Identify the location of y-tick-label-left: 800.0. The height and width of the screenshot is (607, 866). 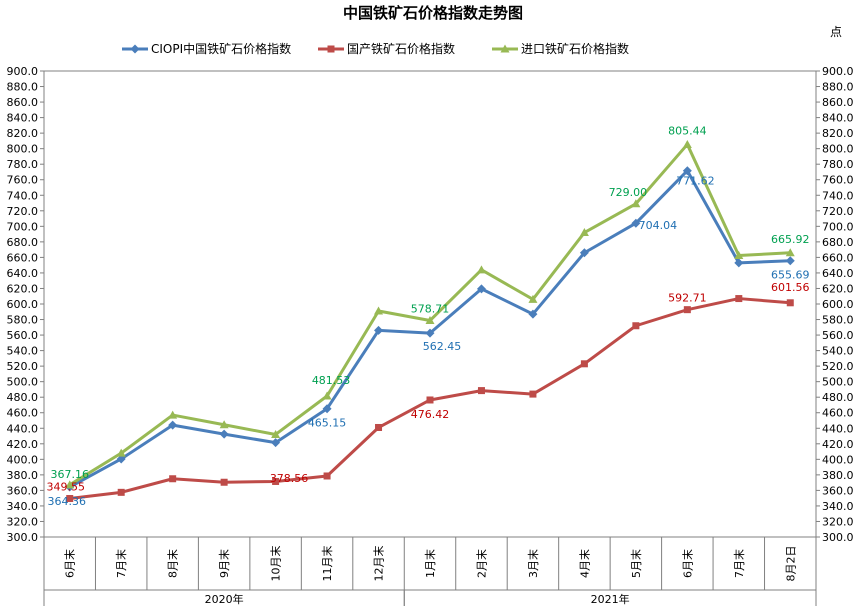
(23, 149).